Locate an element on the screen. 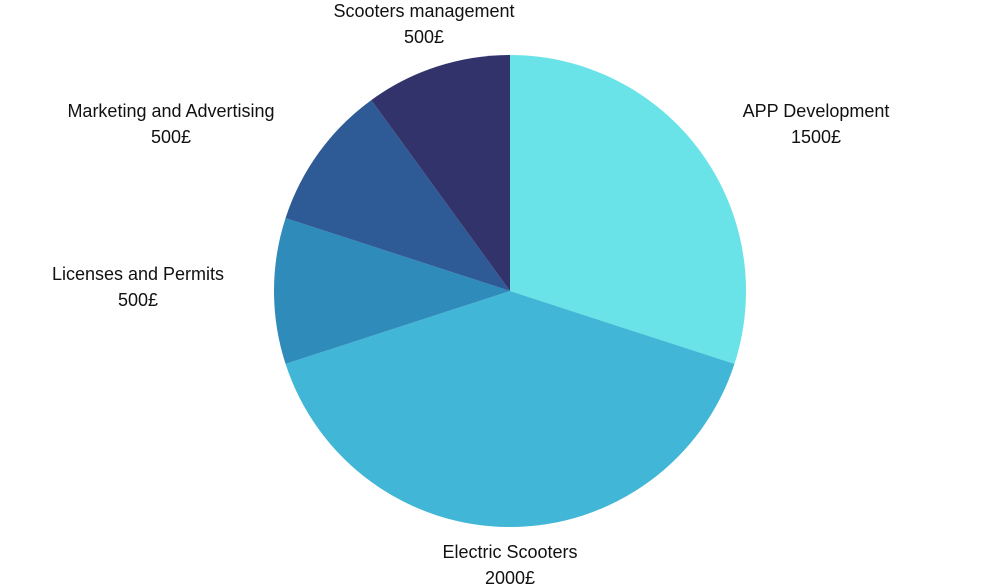  slice-label: APP Development 1500£ is located at coordinates (816, 124).